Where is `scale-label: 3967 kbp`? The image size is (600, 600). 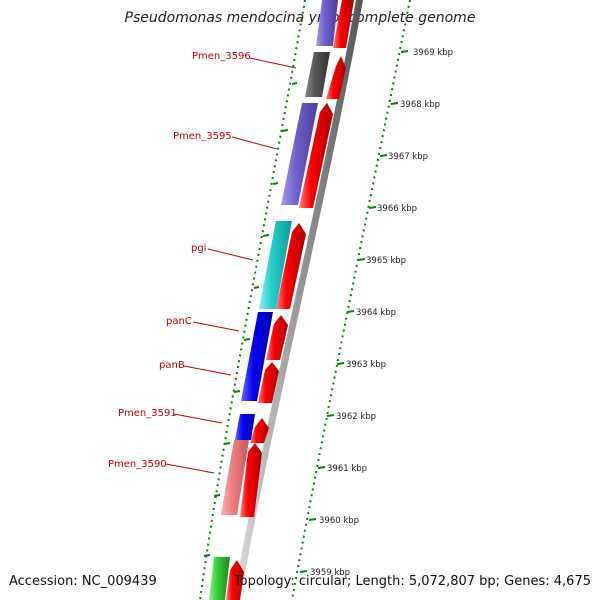
scale-label: 3967 kbp is located at coordinates (408, 157).